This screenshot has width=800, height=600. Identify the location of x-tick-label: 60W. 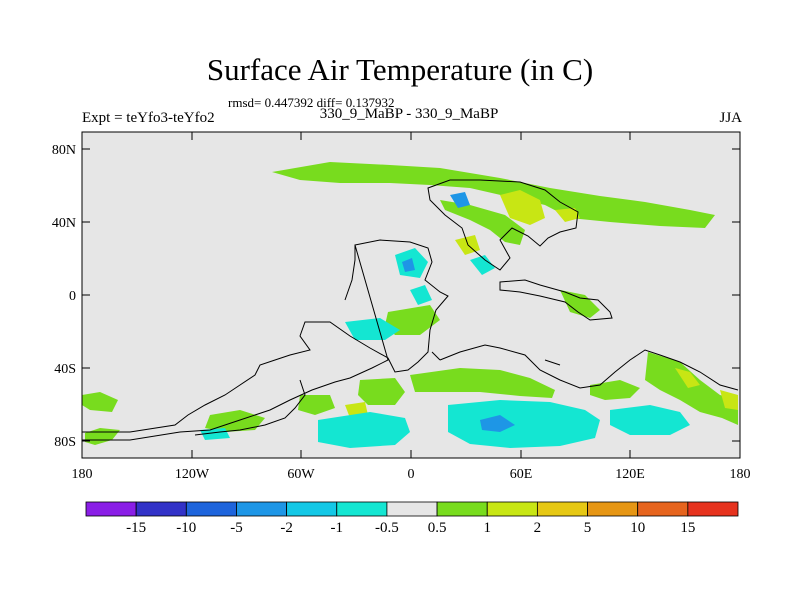
(301, 474).